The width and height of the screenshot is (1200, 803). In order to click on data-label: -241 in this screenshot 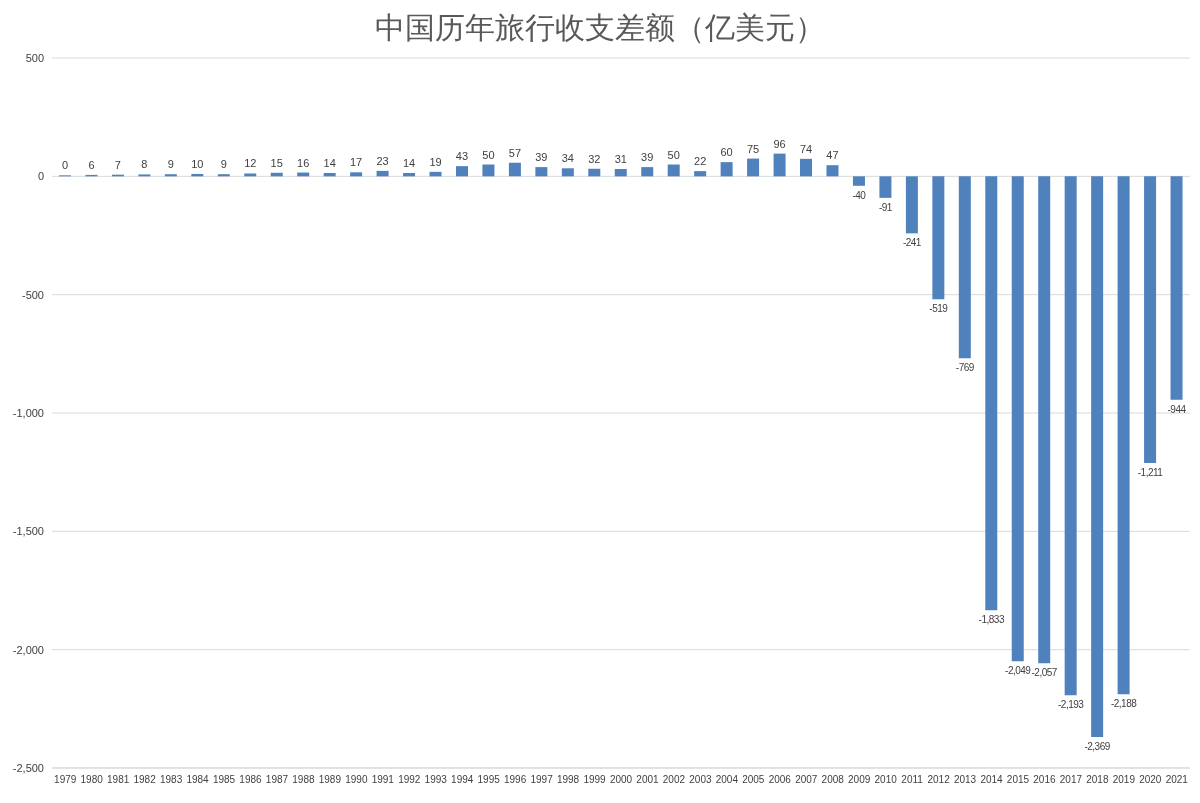, I will do `click(912, 243)`.